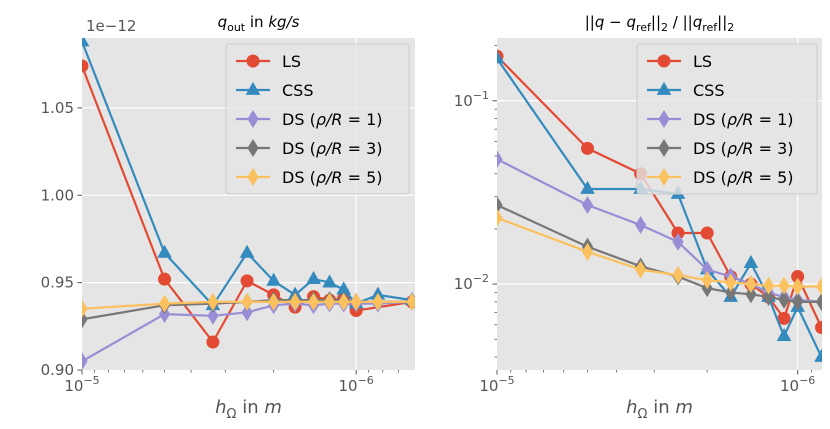 The image size is (830, 429). I want to click on y-tick-label: 0.90, so click(57, 370).